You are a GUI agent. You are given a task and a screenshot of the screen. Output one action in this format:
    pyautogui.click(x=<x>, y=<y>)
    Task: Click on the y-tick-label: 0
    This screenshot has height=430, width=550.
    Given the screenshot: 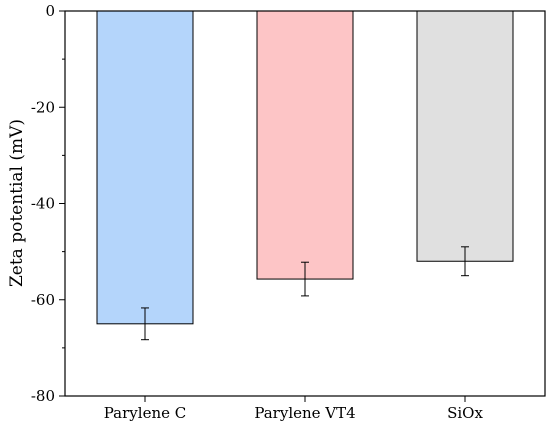 What is the action you would take?
    pyautogui.click(x=50, y=11)
    